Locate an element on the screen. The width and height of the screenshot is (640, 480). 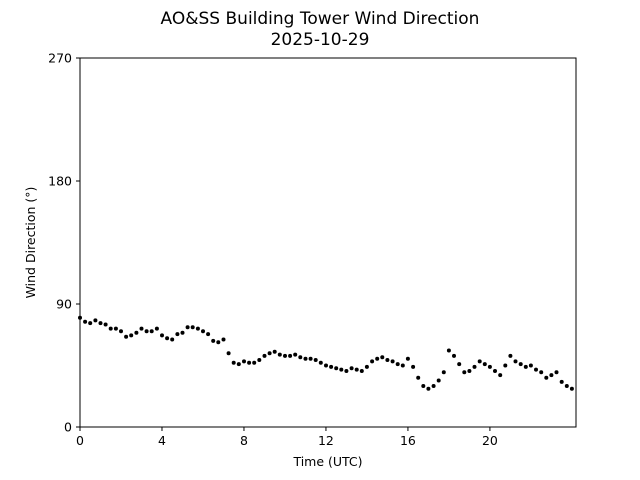
x-tick-label: 20 is located at coordinates (490, 440).